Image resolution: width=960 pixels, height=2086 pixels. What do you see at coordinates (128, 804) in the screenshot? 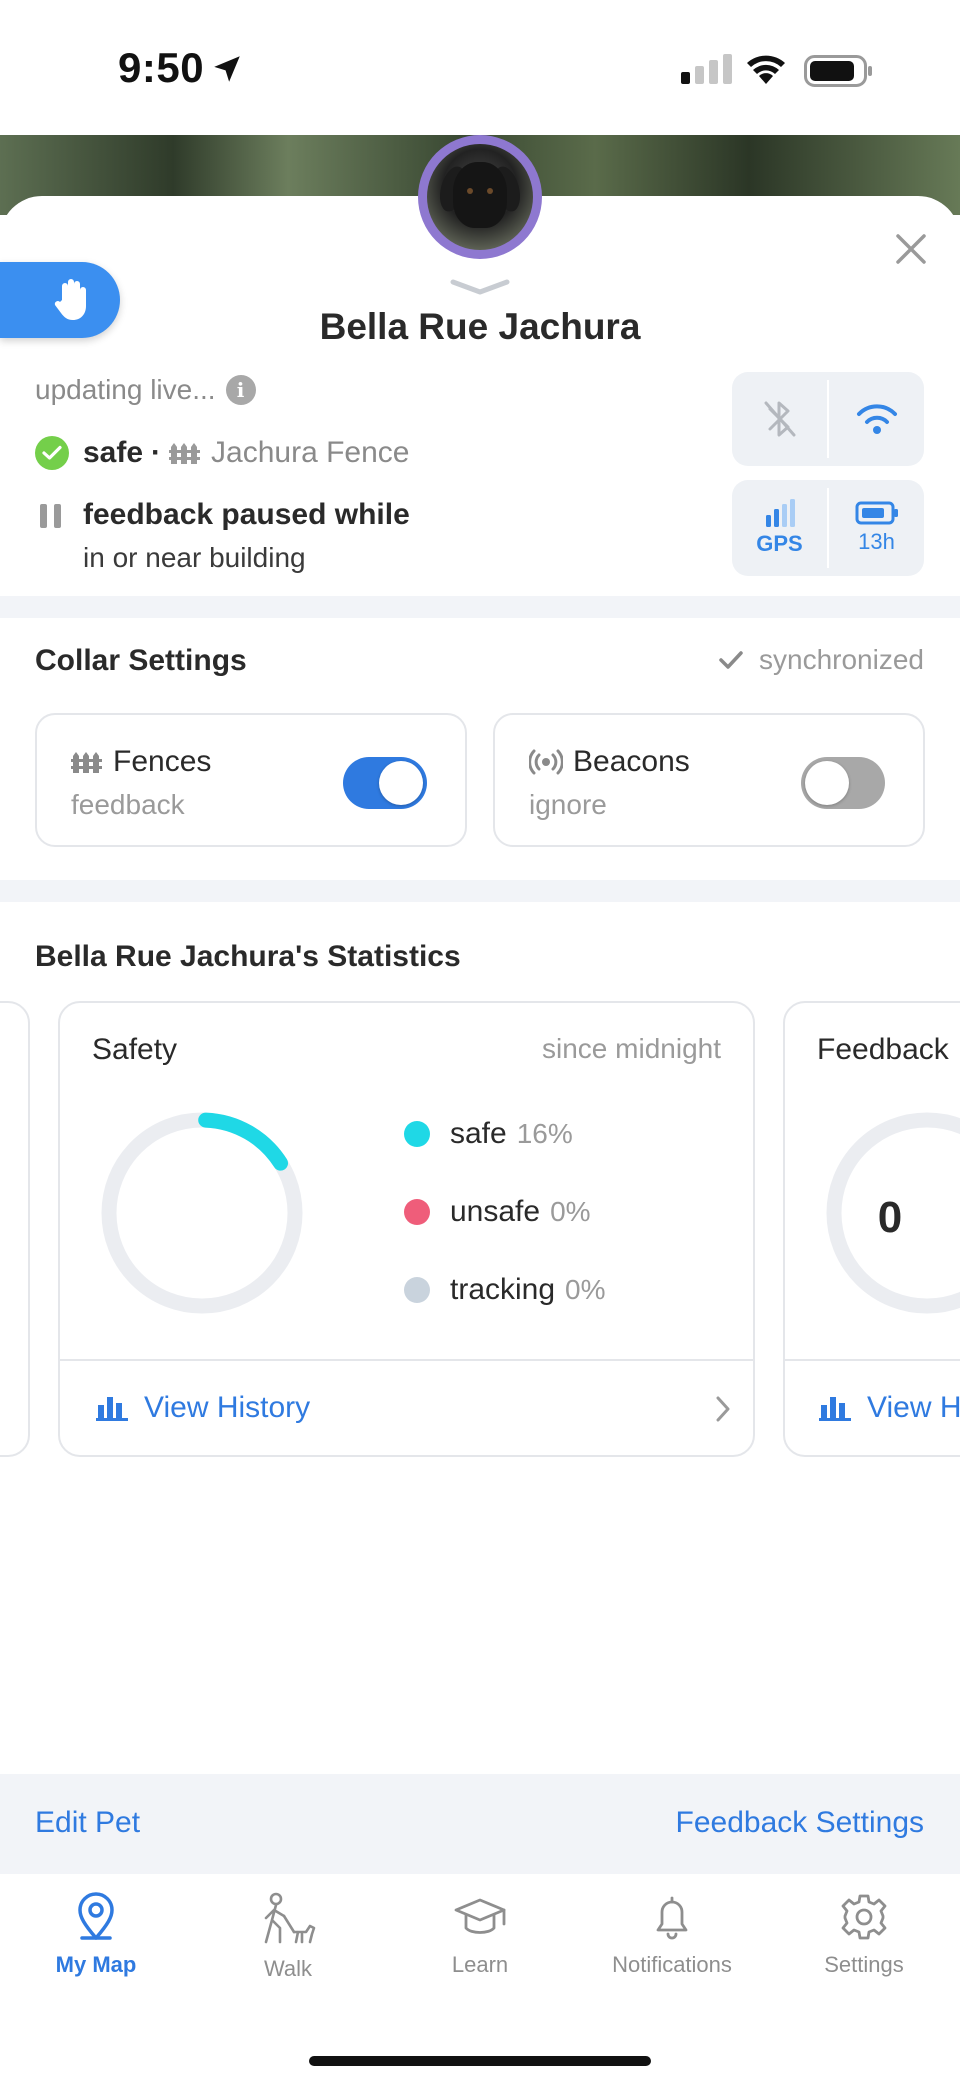
I see `fences-subtitle: feedback` at bounding box center [128, 804].